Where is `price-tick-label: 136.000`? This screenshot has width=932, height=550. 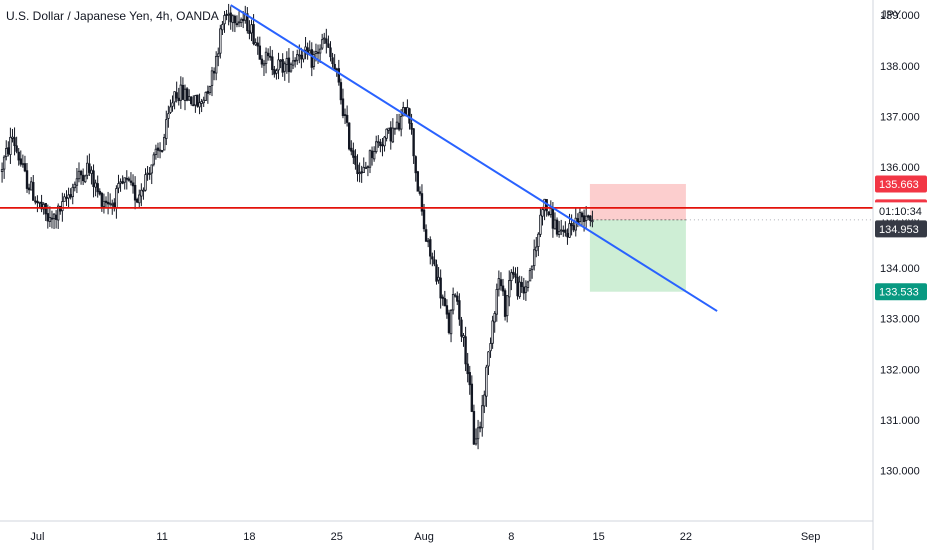
price-tick-label: 136.000 is located at coordinates (900, 168).